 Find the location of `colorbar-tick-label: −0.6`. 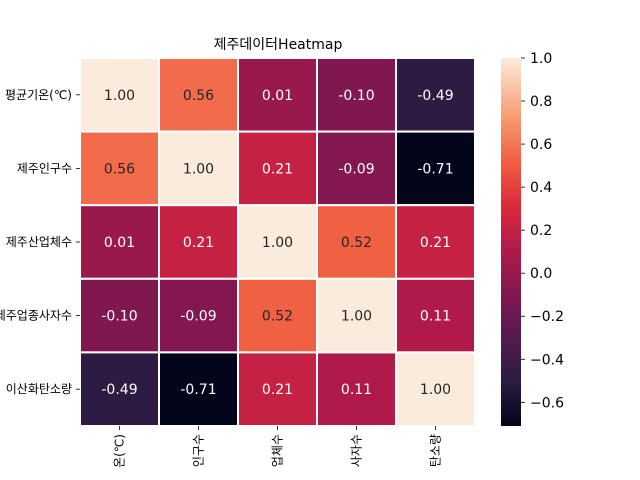

colorbar-tick-label: −0.6 is located at coordinates (547, 403).